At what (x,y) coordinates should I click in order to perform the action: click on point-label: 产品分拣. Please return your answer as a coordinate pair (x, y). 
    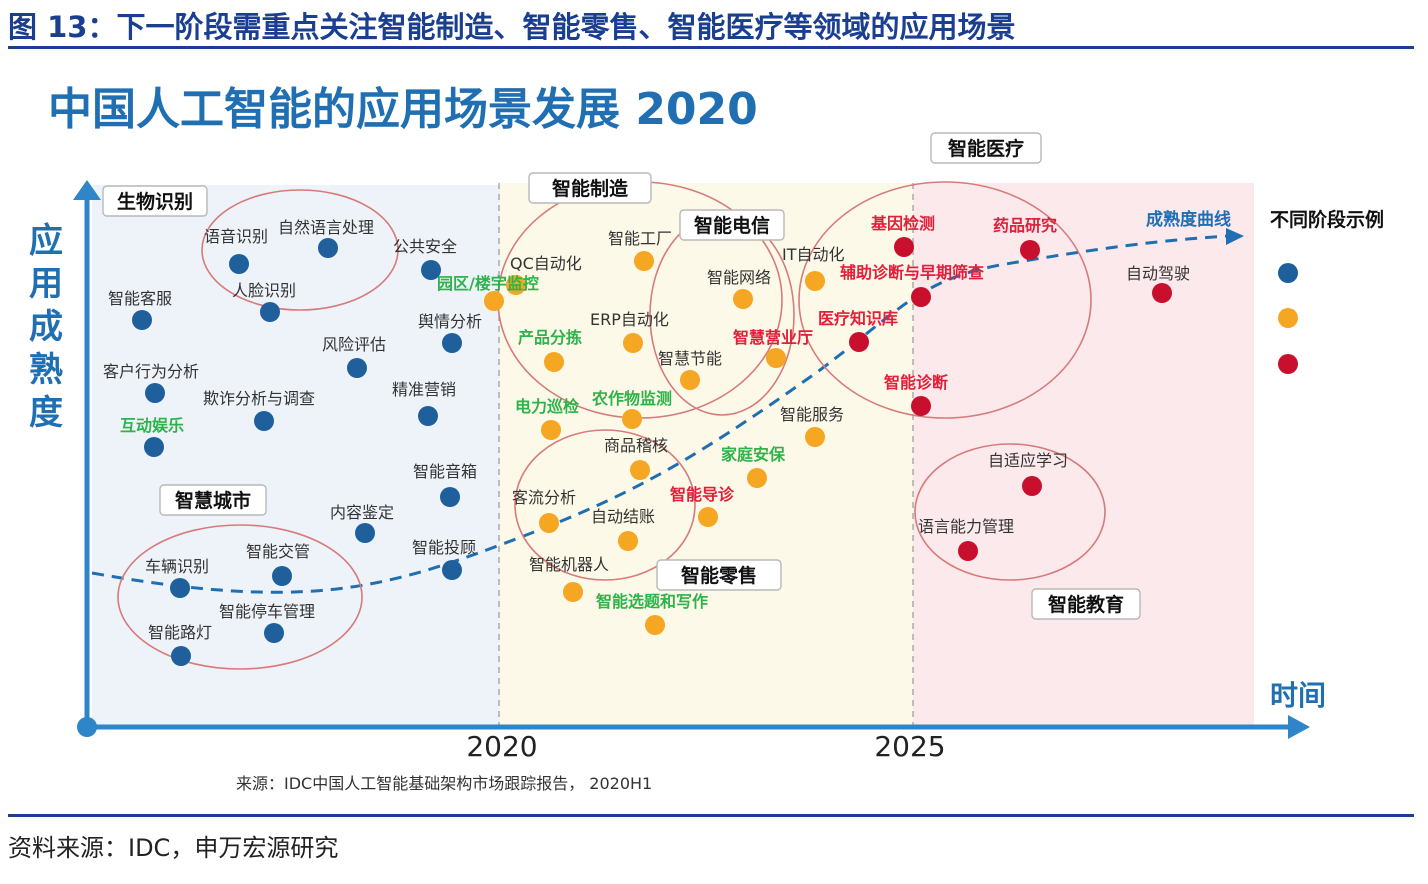
    Looking at the image, I should click on (550, 337).